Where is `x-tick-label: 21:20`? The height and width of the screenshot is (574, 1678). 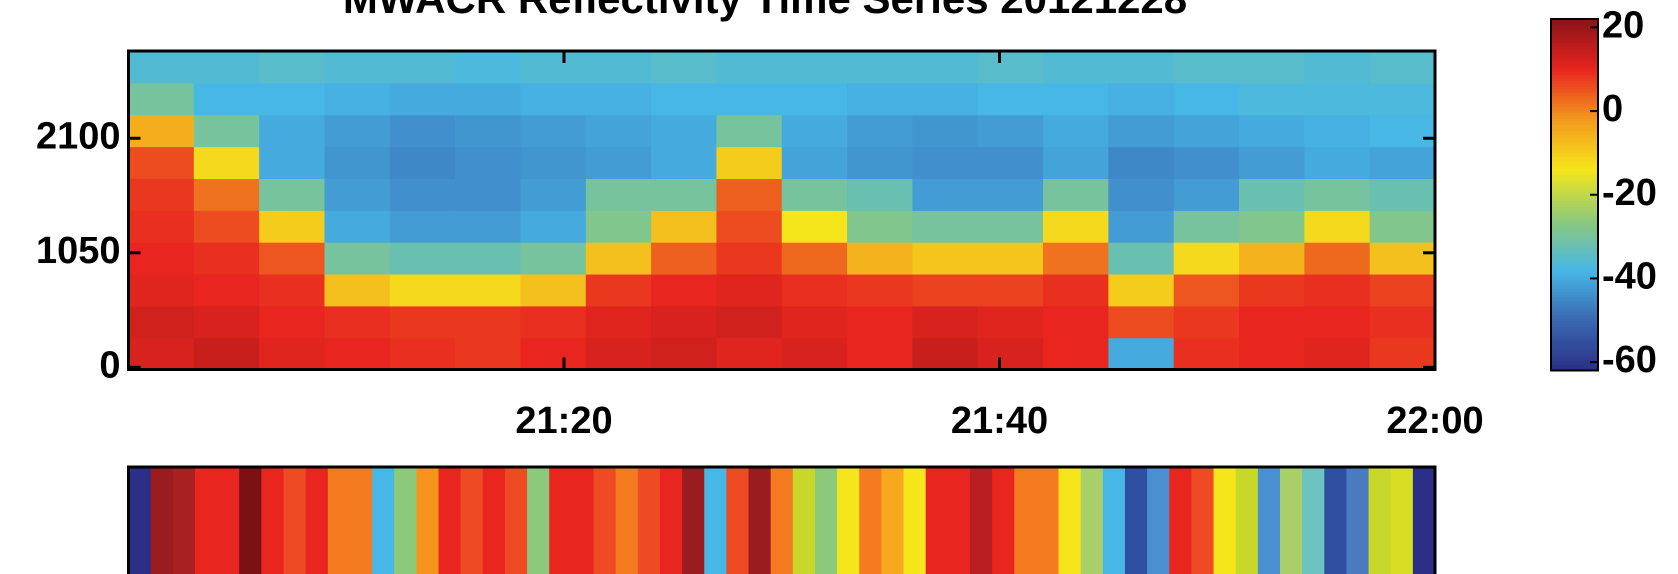
x-tick-label: 21:20 is located at coordinates (563, 421).